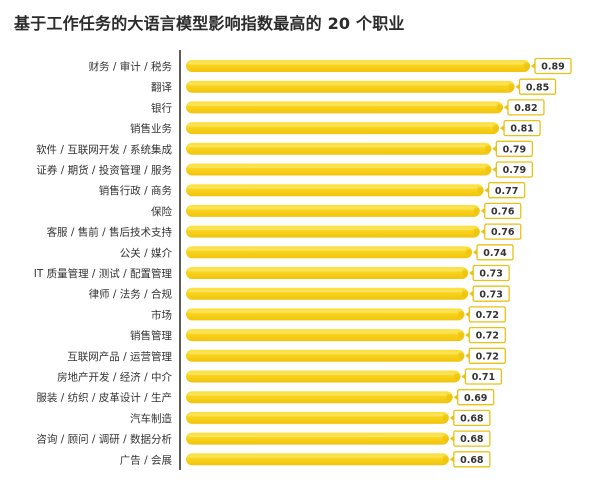  Describe the element at coordinates (475, 398) in the screenshot. I see `value-label: 0.69` at that location.